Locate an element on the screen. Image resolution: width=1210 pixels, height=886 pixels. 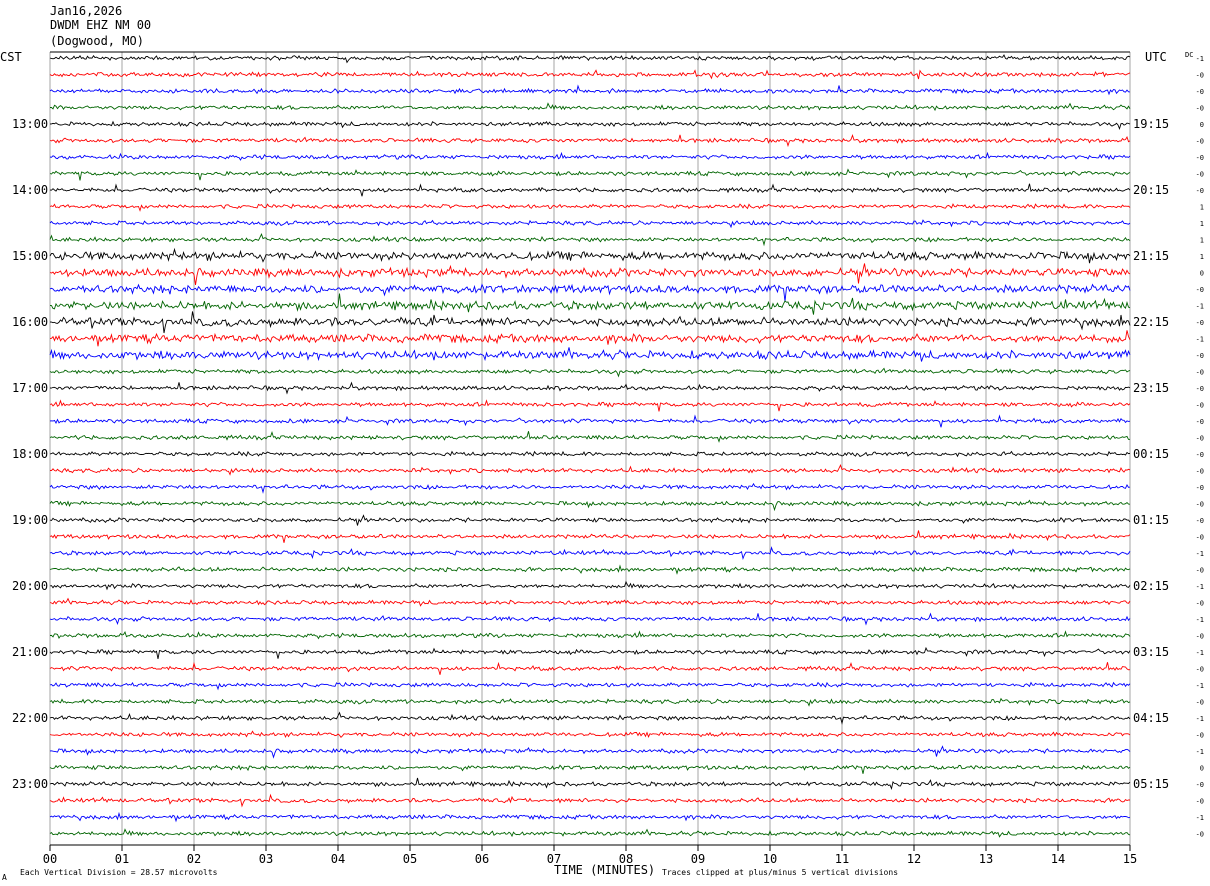
x-tick-label-08: 08 is located at coordinates (626, 859).